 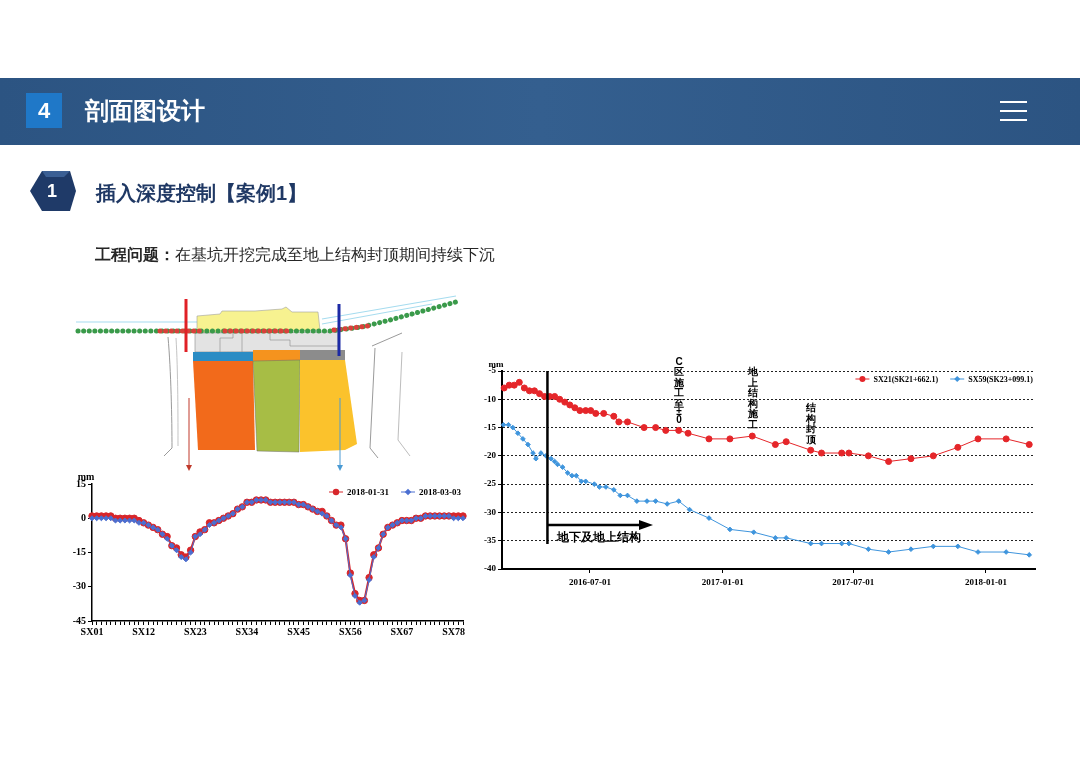 What do you see at coordinates (135, 254) in the screenshot?
I see `text: 工程问题：` at bounding box center [135, 254].